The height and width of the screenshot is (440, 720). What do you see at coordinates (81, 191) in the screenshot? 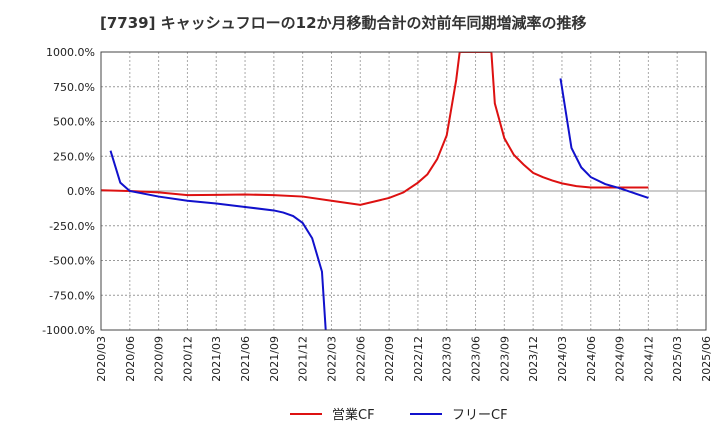
I see `y-tick-label: 0.0%` at bounding box center [81, 191].